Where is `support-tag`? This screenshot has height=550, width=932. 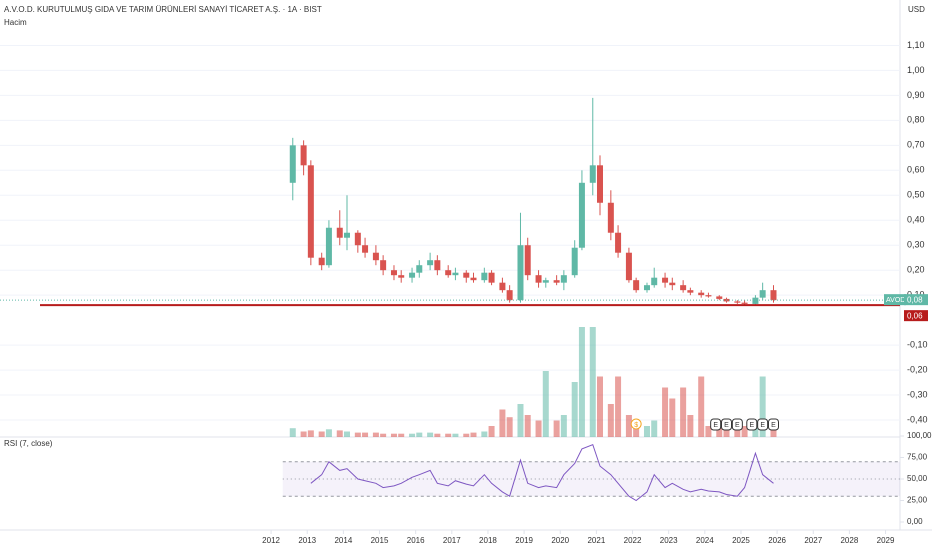
support-tag is located at coordinates (916, 316).